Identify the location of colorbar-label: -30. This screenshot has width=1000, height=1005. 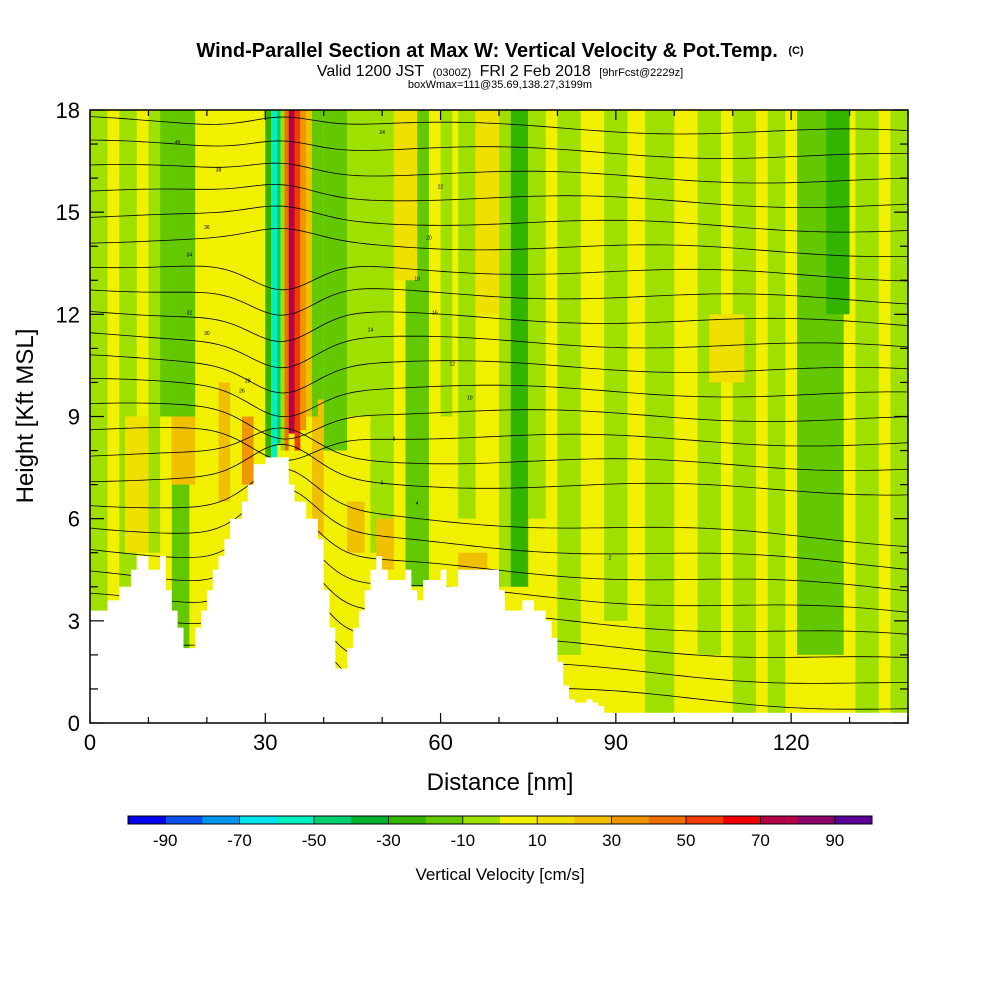
(388, 840).